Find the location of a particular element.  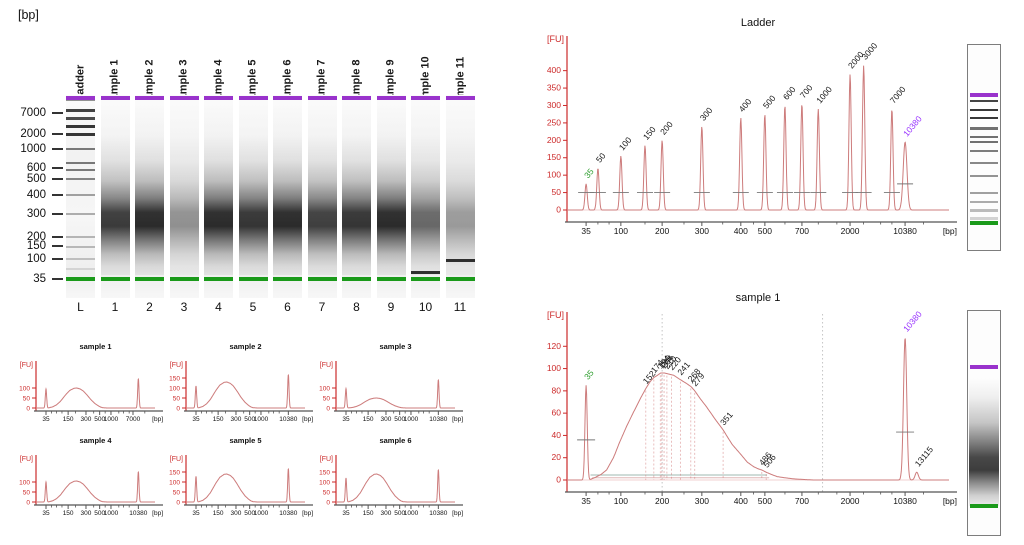

ladder-trace is located at coordinates (758, 138).